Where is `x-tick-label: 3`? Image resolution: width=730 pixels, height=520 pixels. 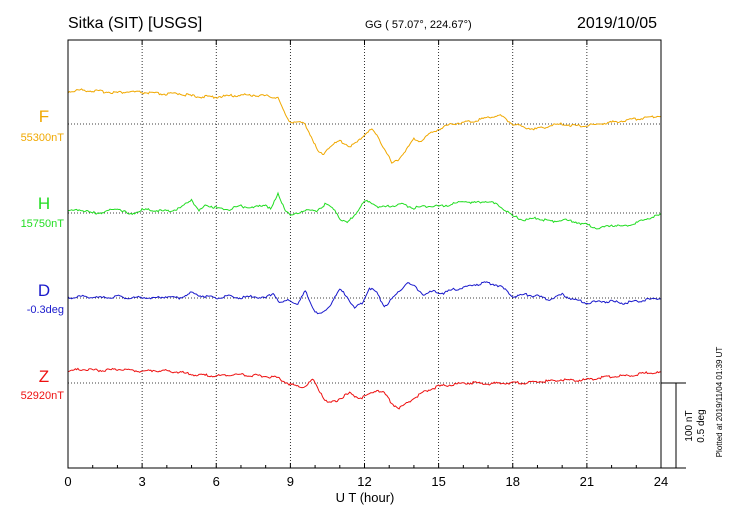
x-tick-label: 3 is located at coordinates (142, 481).